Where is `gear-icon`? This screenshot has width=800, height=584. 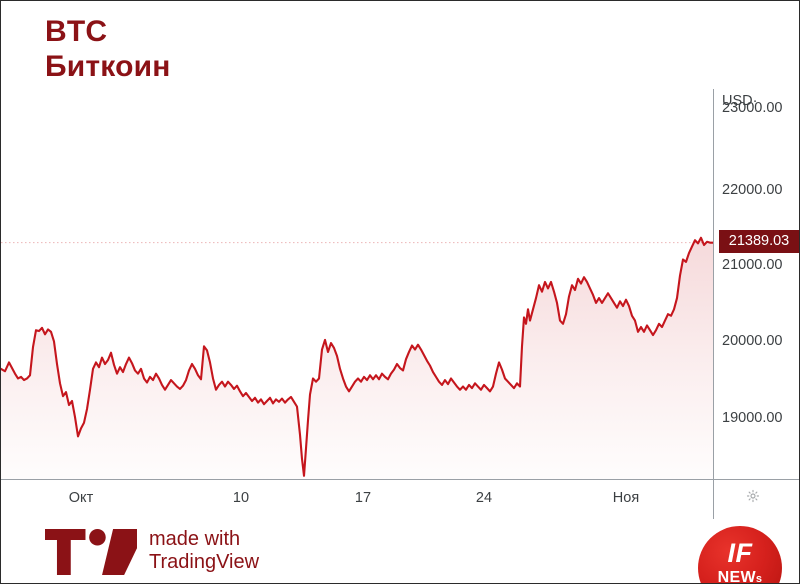 gear-icon is located at coordinates (753, 496).